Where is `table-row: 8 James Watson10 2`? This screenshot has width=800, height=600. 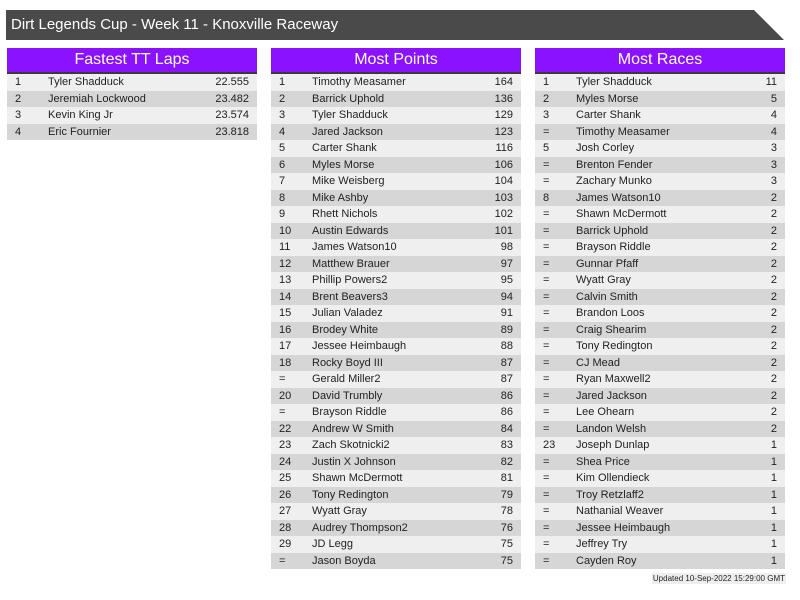
table-row: 8 James Watson10 2 is located at coordinates (660, 197).